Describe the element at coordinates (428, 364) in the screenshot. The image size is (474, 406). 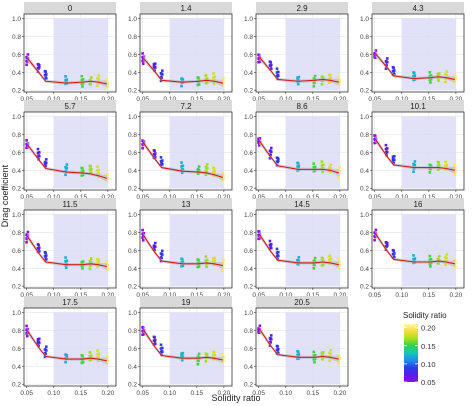
I see `legend-tick-label: 0.10` at that location.